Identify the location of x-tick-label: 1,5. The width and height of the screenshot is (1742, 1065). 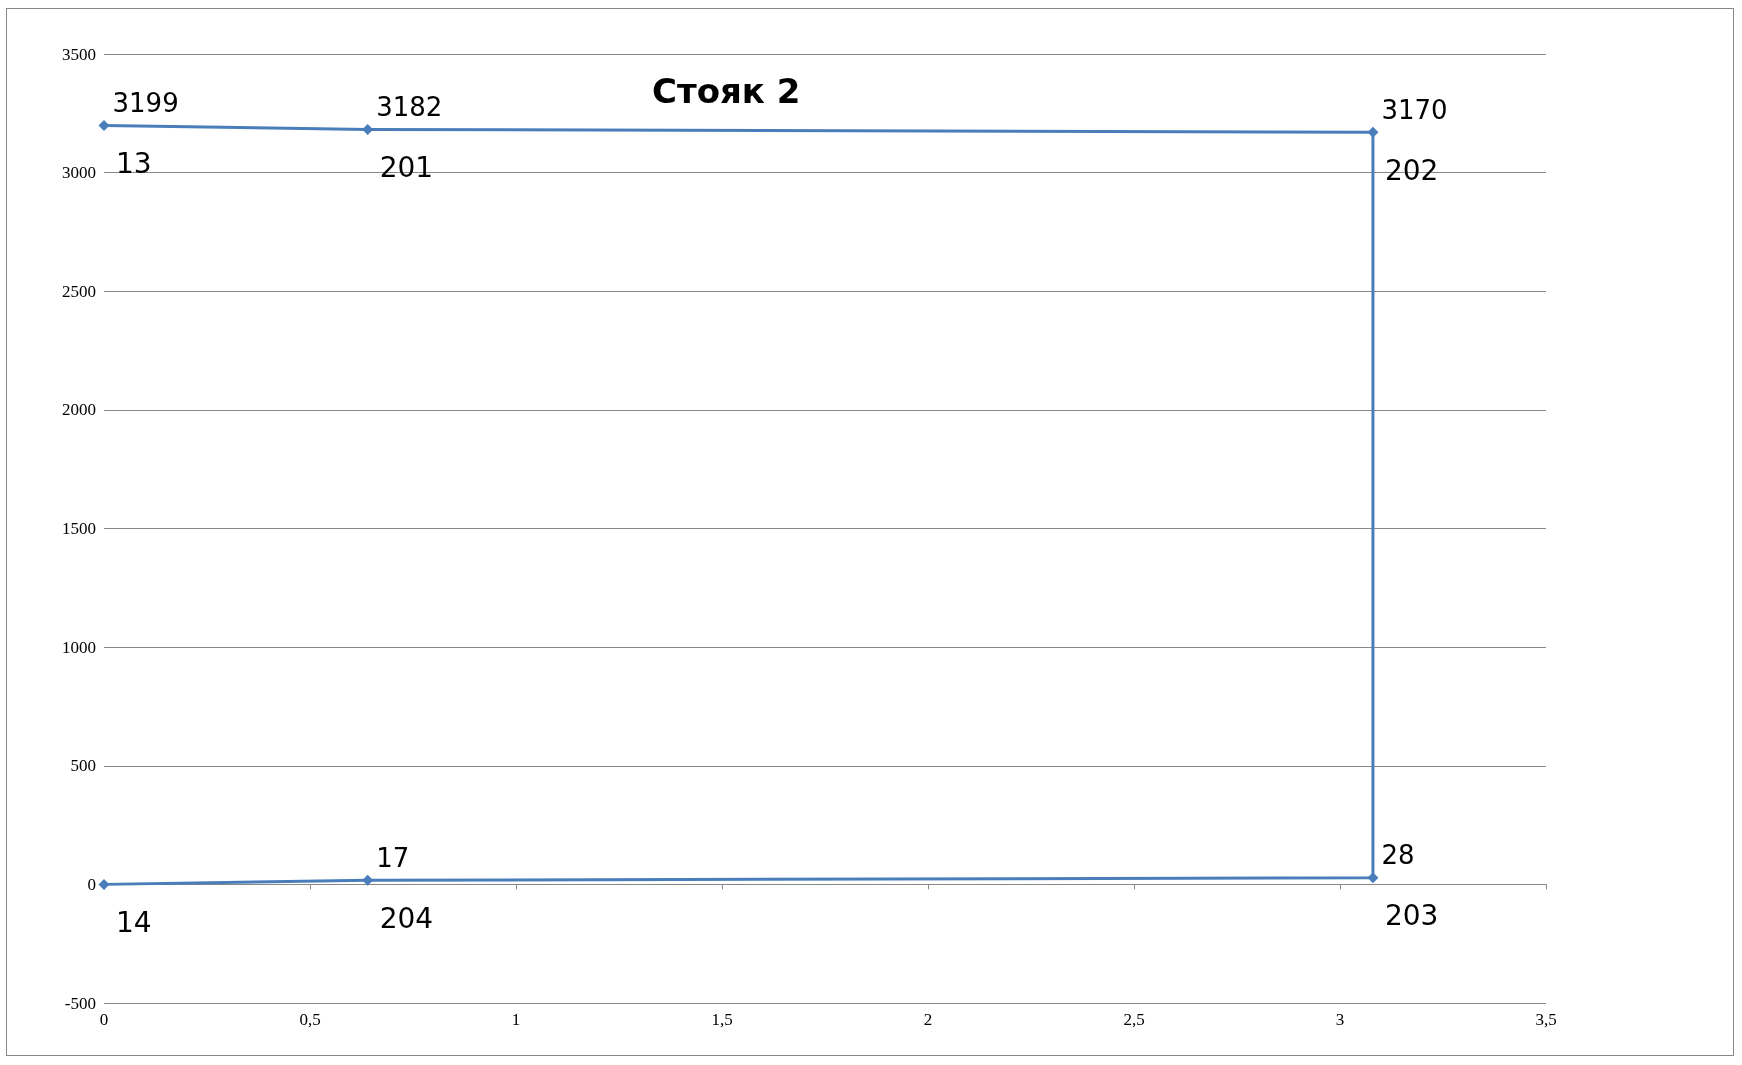
(722, 1019).